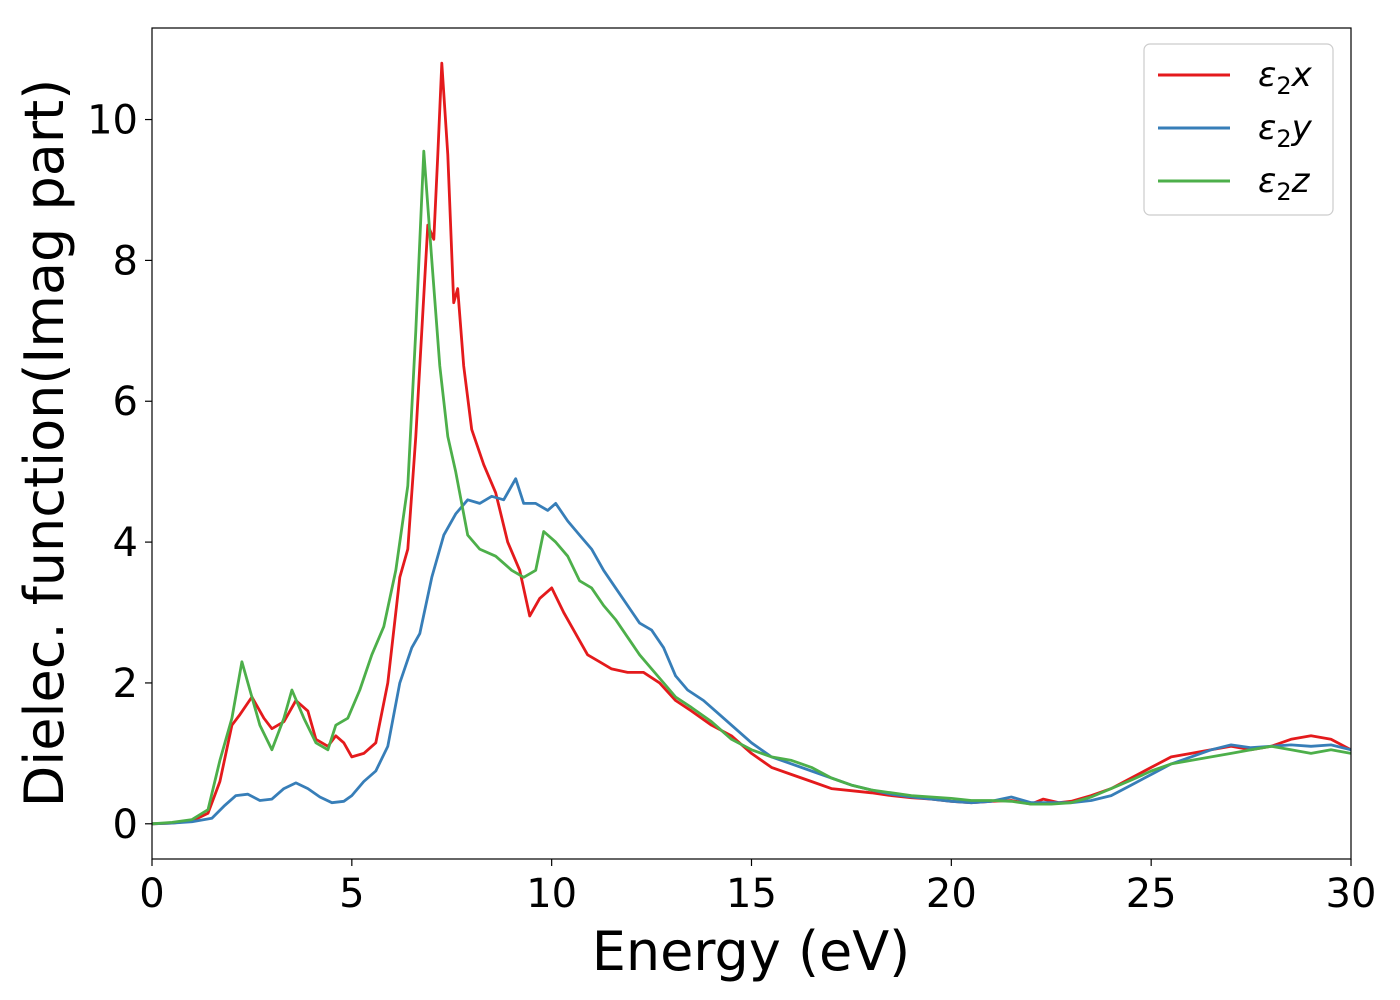 This screenshot has height=1000, width=1400. What do you see at coordinates (112, 121) in the screenshot?
I see `y-tick-label: 10` at bounding box center [112, 121].